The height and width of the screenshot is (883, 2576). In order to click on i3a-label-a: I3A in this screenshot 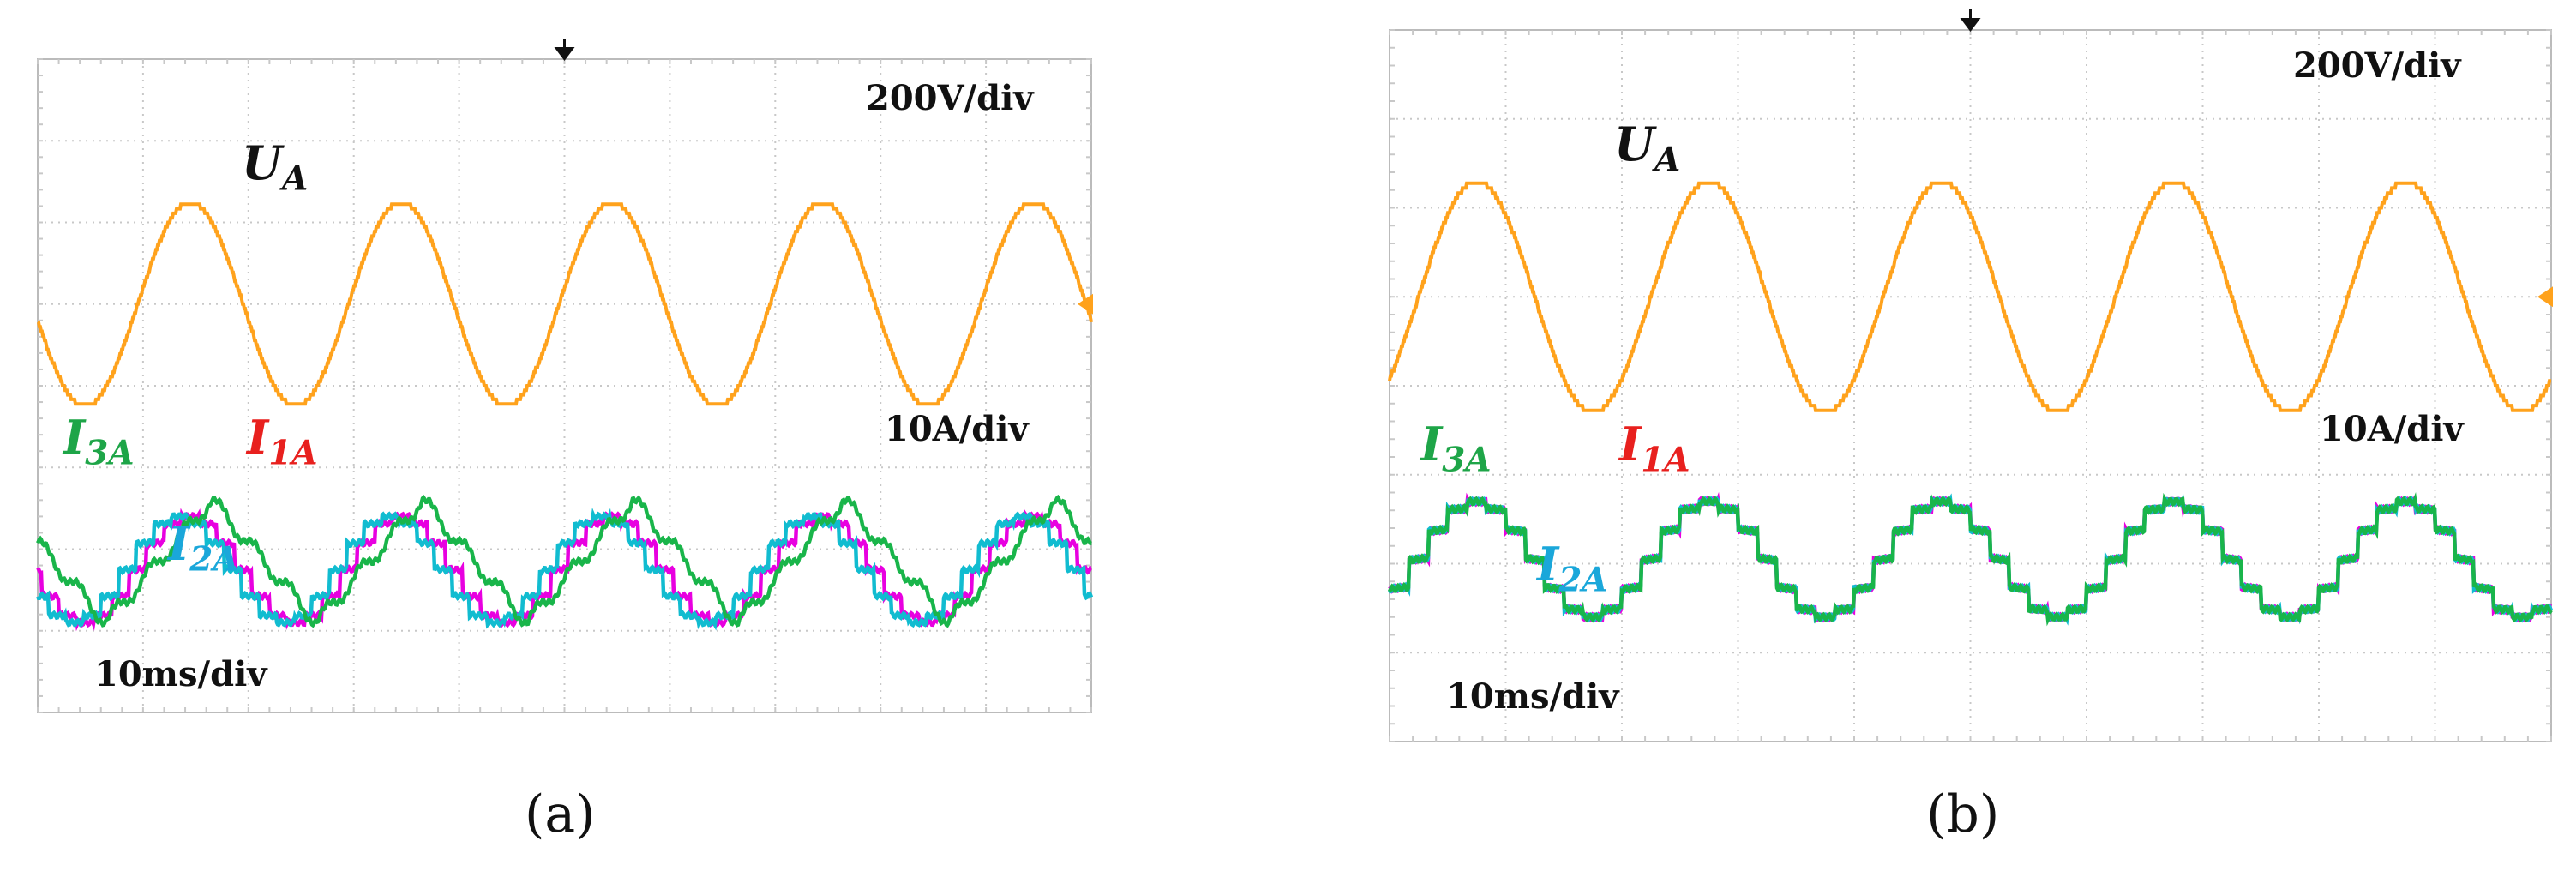, I will do `click(99, 441)`.